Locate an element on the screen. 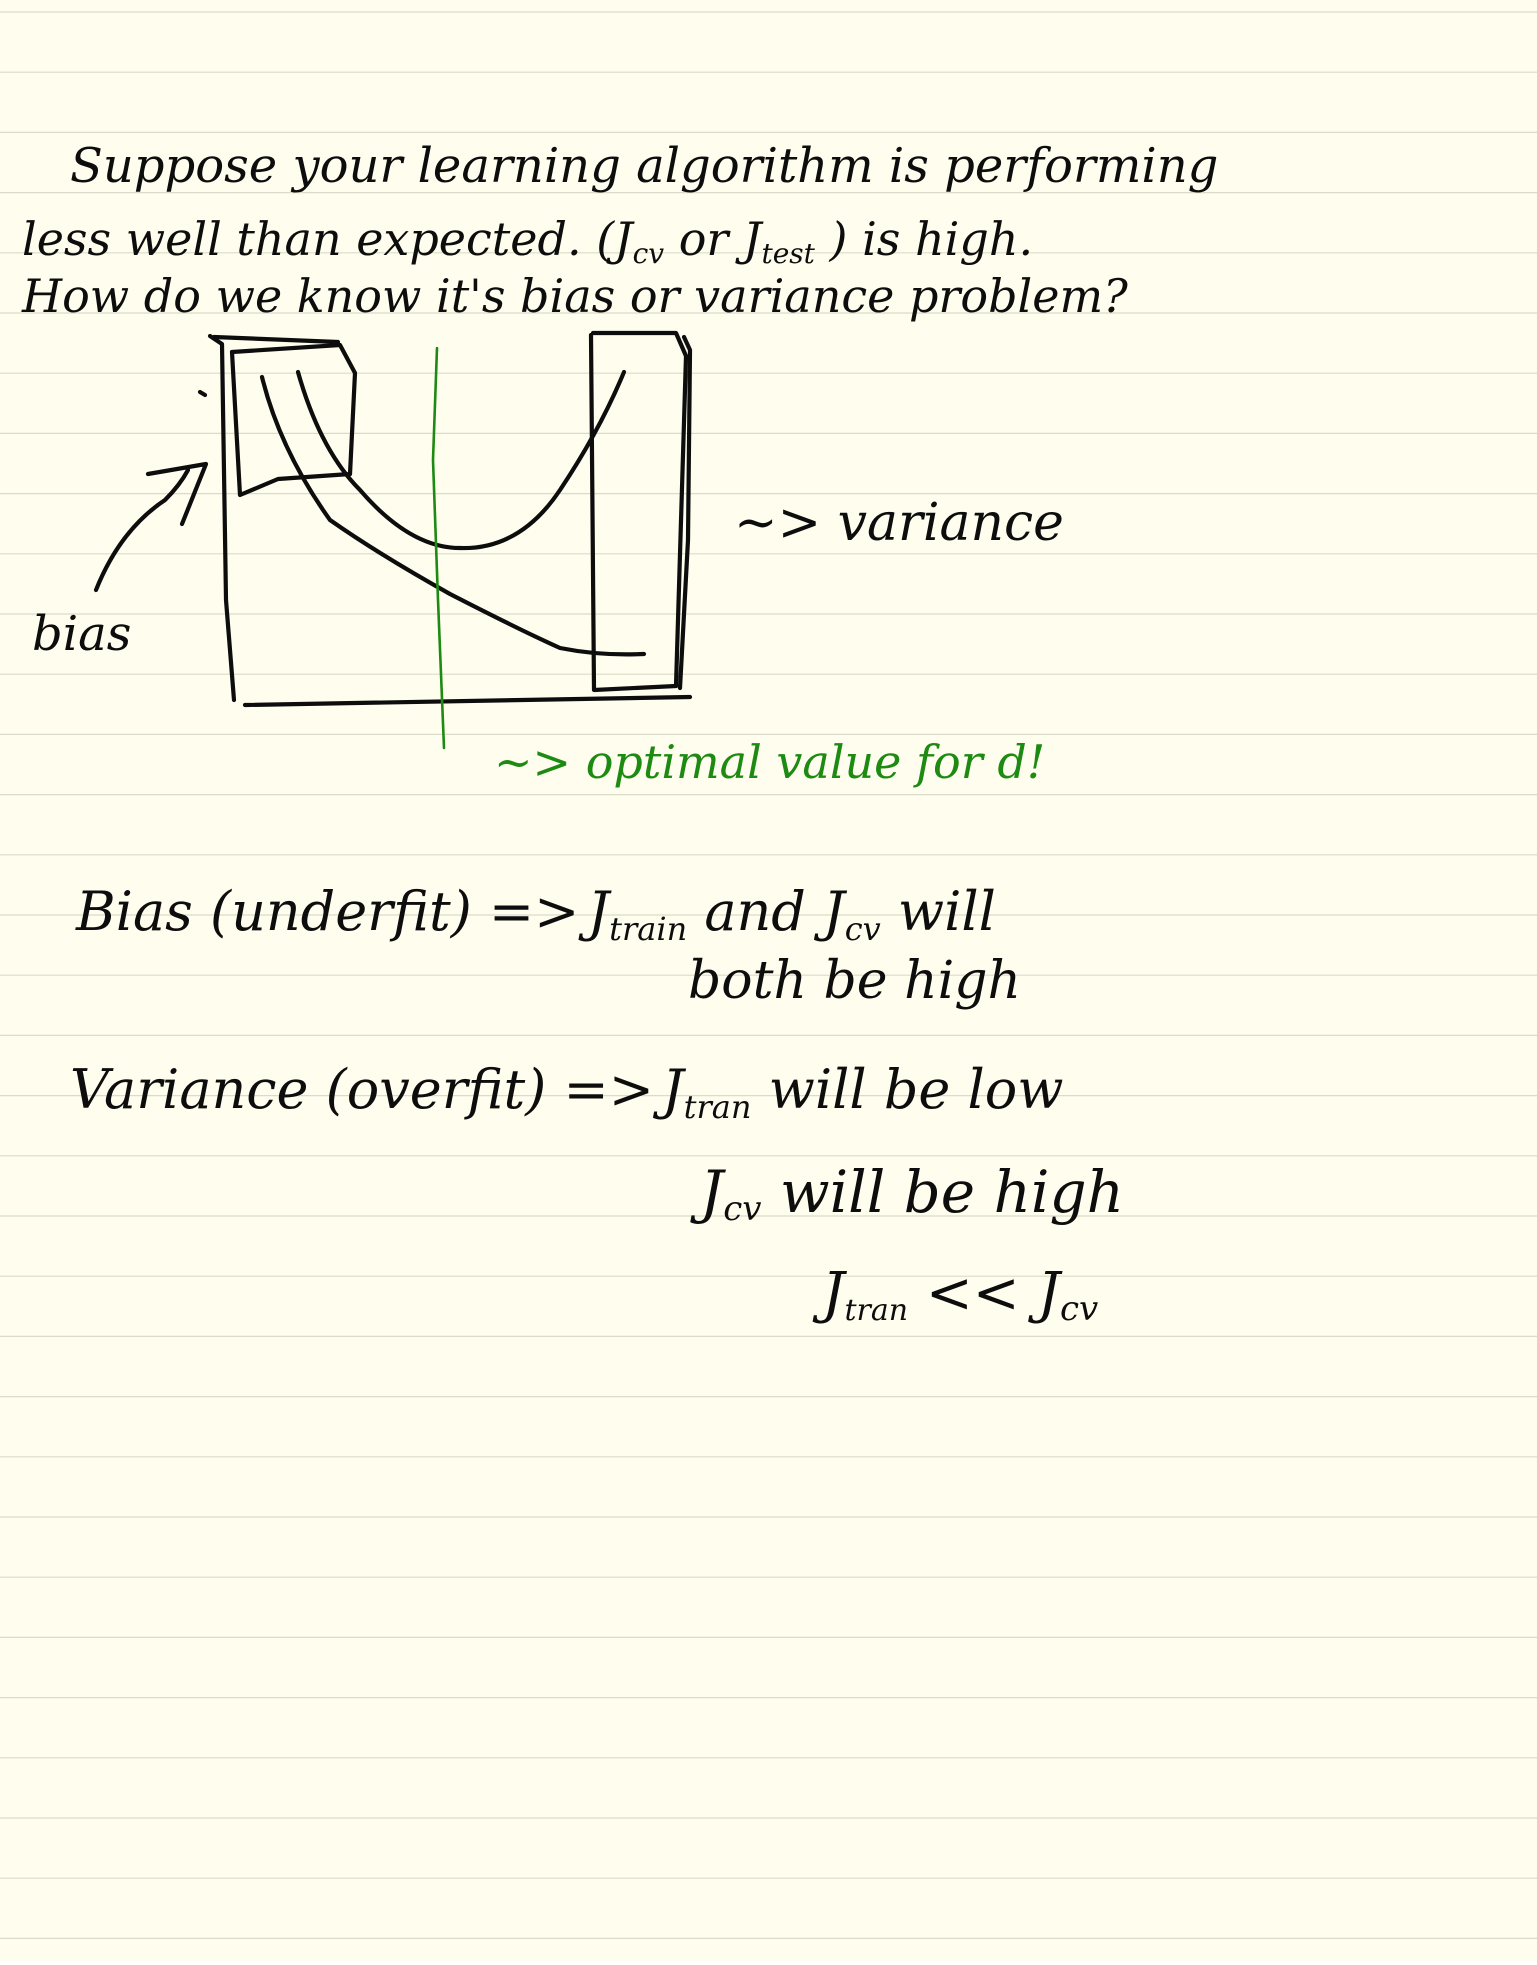  bias-arrowhead is located at coordinates (177, 494).